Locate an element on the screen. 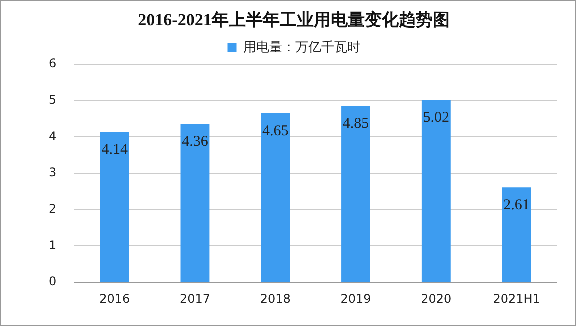 This screenshot has height=326, width=576. x-tick-label: 2018 is located at coordinates (275, 299).